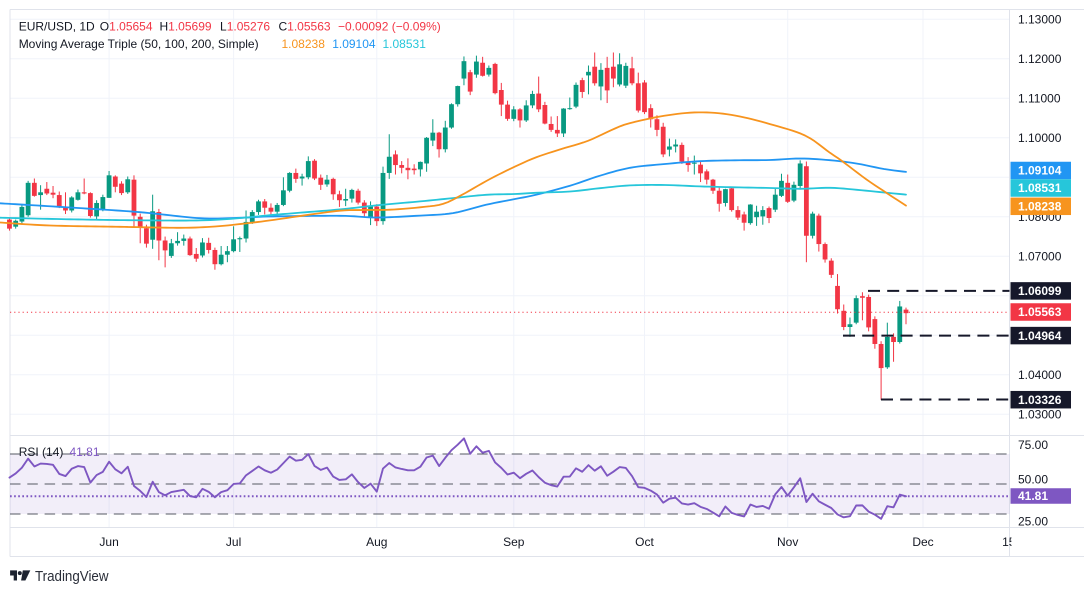 The width and height of the screenshot is (1084, 599). What do you see at coordinates (57, 27) in the screenshot?
I see `svg-text: EUR/USD, 1D` at bounding box center [57, 27].